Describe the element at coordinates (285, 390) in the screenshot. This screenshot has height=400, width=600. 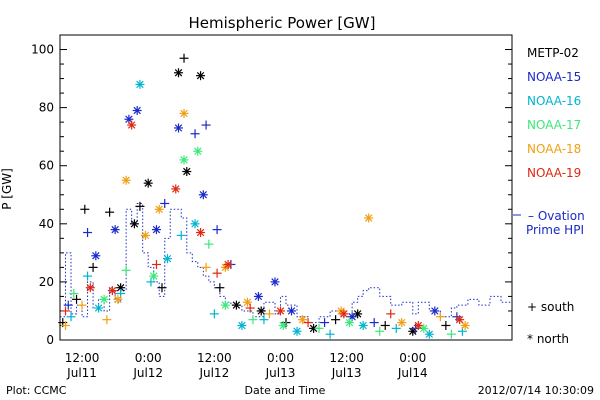
I see `x-axis-label: Date and Time` at that location.